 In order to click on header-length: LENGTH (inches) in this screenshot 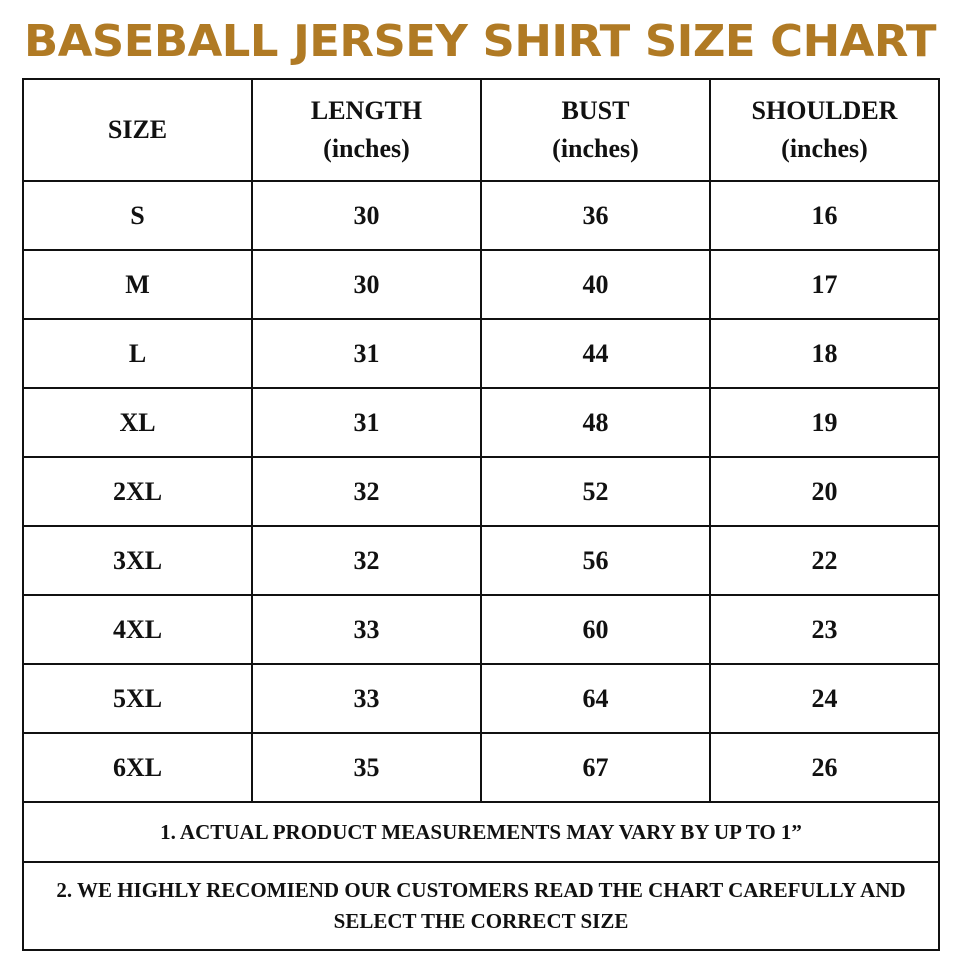, I will do `click(366, 130)`.